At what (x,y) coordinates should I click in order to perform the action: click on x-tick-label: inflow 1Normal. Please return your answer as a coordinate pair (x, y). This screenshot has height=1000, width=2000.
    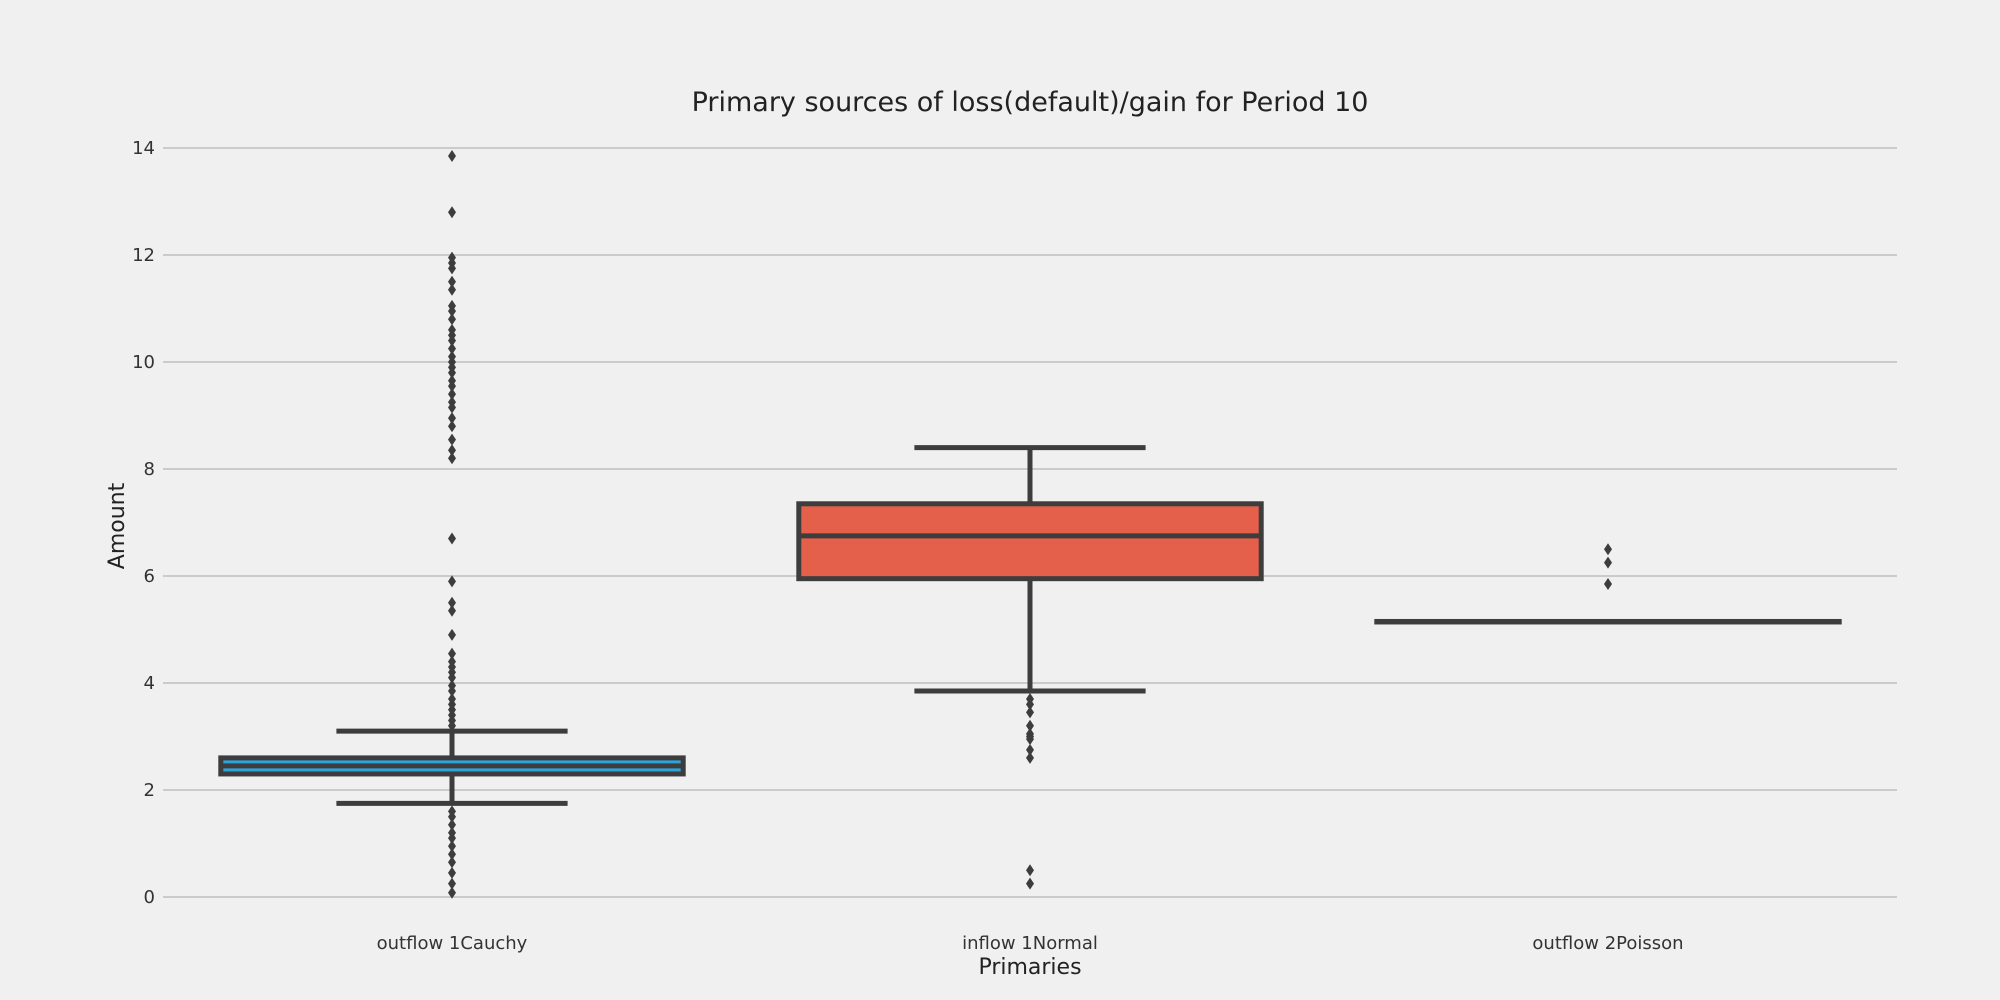
    Looking at the image, I should click on (1030, 943).